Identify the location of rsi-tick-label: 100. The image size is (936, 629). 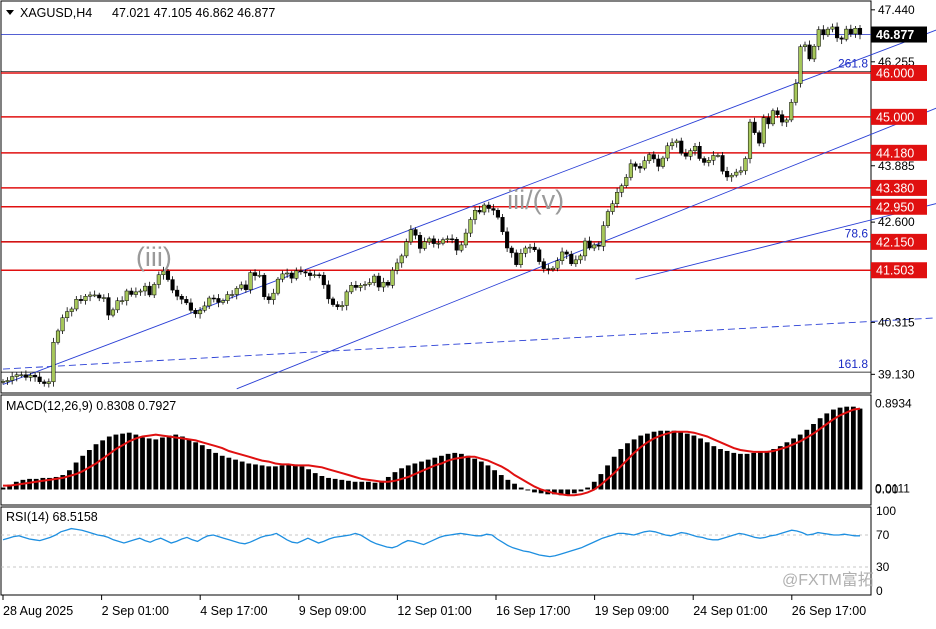
(886, 511).